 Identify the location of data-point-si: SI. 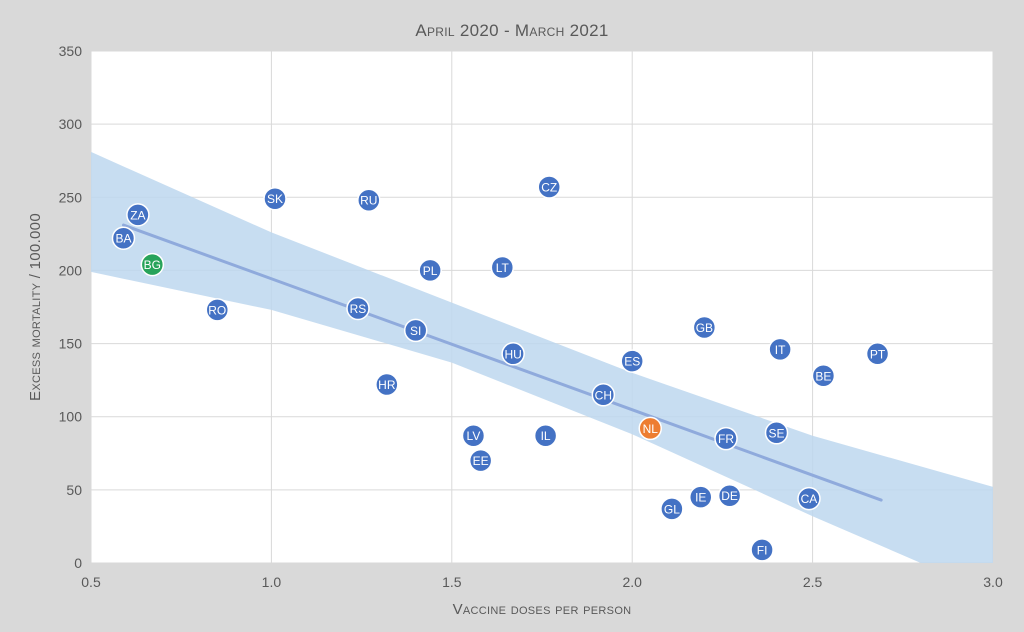
(415, 330).